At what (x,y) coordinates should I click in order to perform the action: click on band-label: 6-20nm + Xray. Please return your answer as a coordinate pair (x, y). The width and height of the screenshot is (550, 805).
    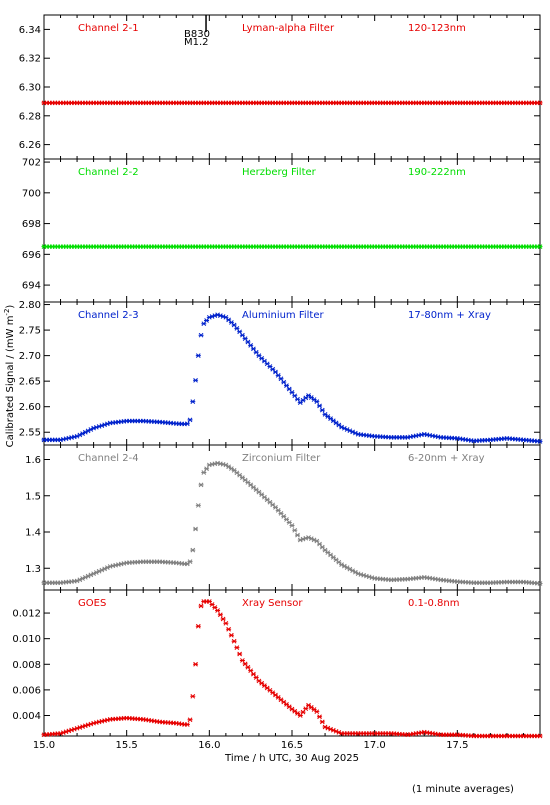
    Looking at the image, I should click on (446, 458).